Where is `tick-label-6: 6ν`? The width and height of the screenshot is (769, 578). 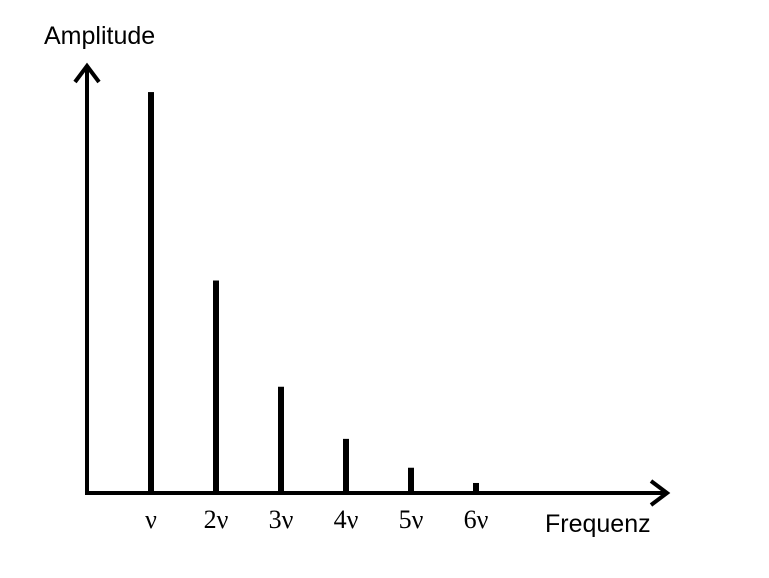
tick-label-6: 6ν is located at coordinates (476, 519).